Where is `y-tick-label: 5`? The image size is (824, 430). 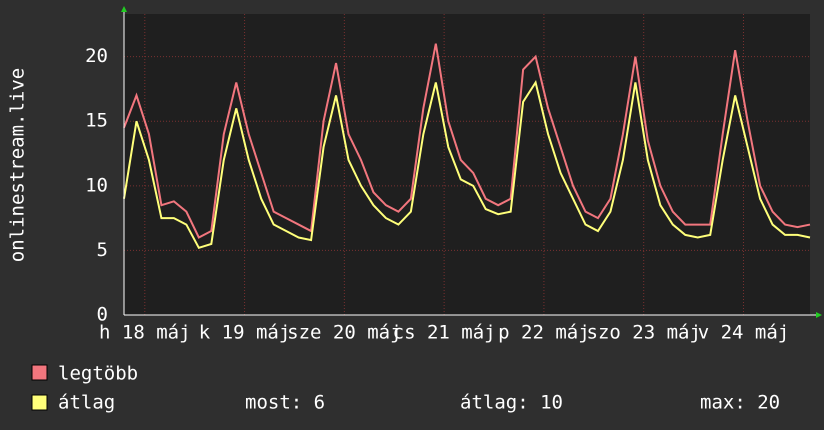
y-tick-label: 5 is located at coordinates (102, 250).